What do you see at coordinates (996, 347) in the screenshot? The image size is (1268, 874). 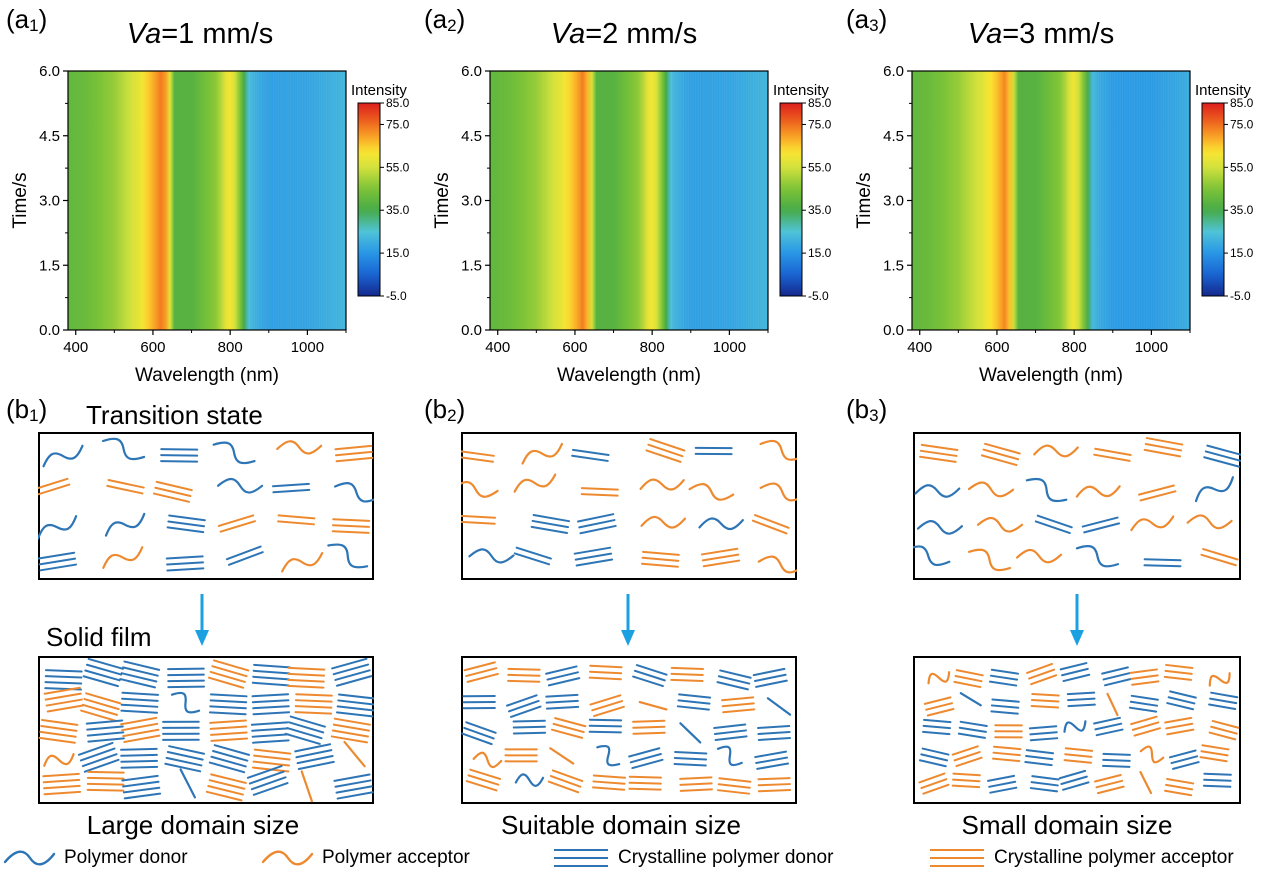 I see `x-tick-label: 600` at bounding box center [996, 347].